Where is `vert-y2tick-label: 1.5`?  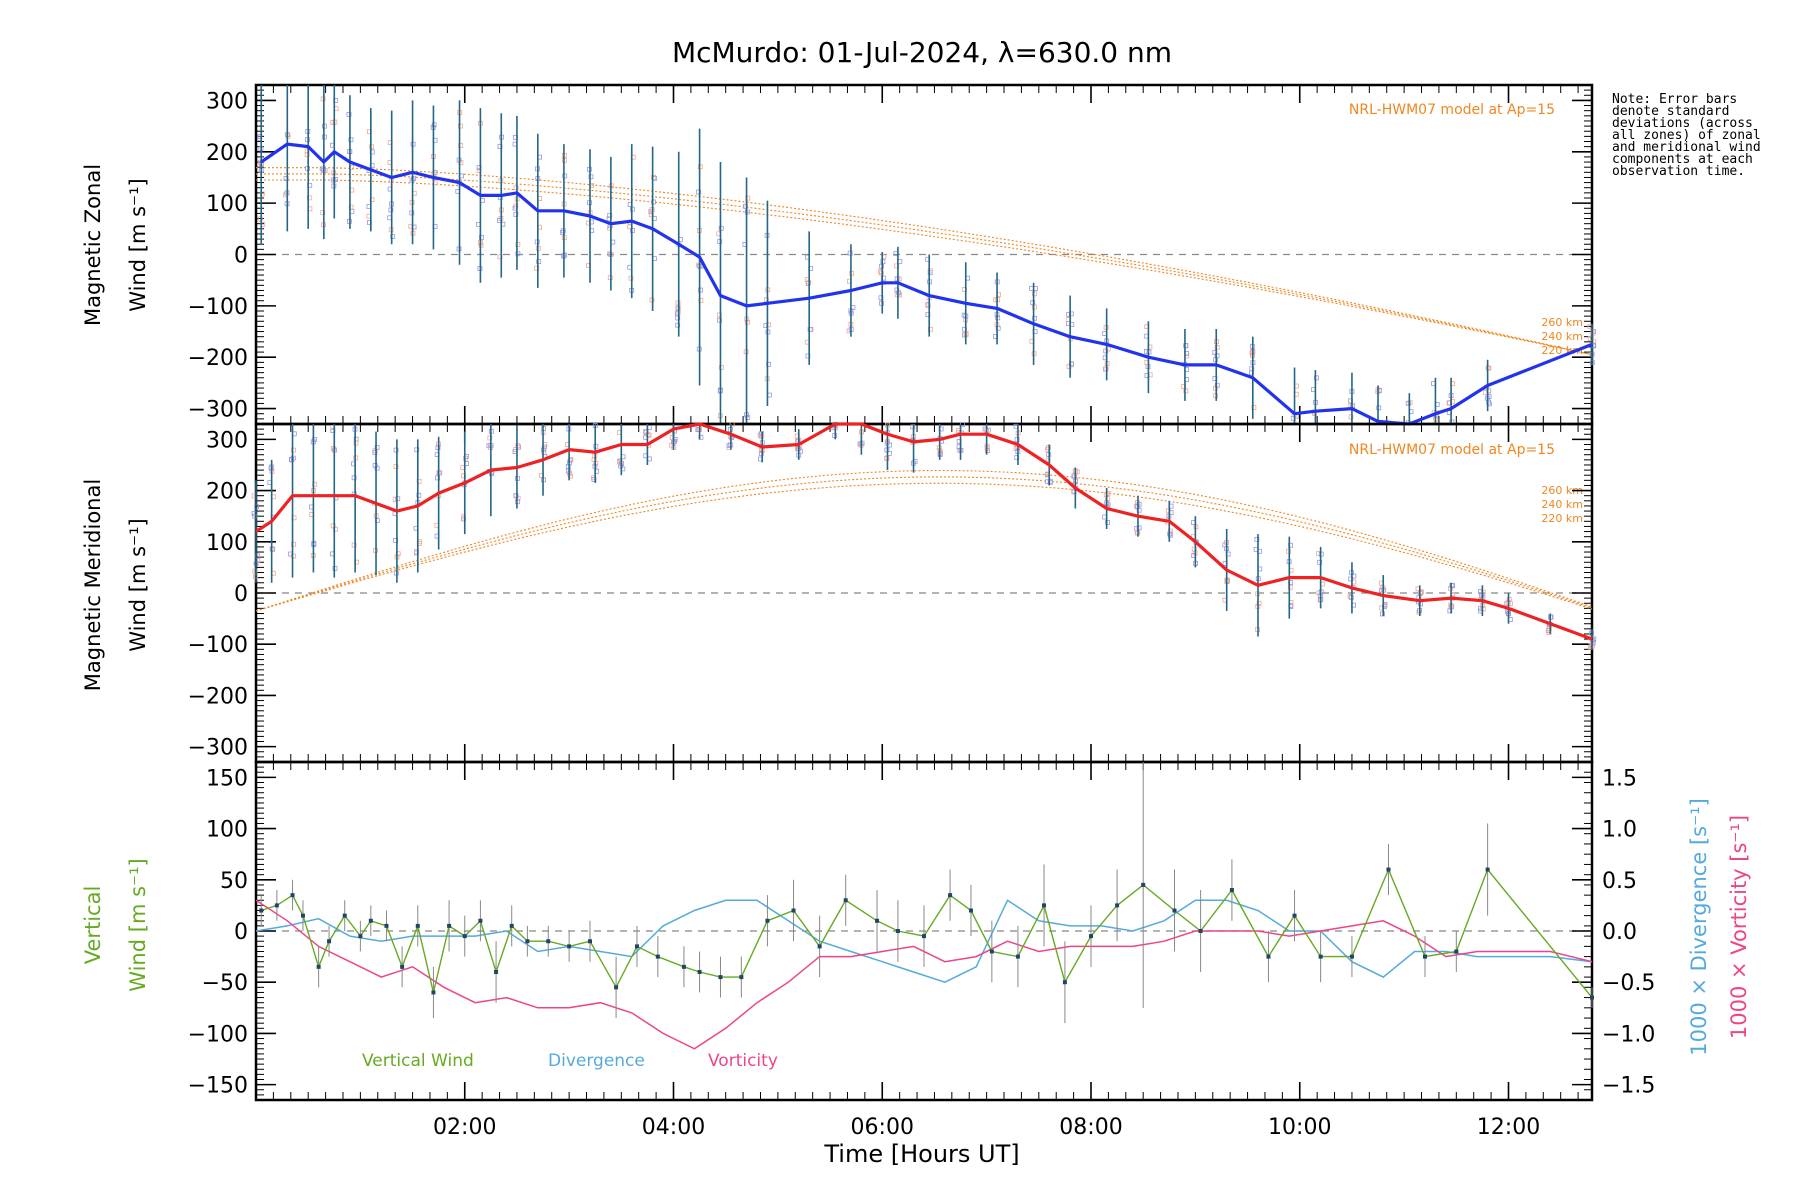 vert-y2tick-label: 1.5 is located at coordinates (1619, 778).